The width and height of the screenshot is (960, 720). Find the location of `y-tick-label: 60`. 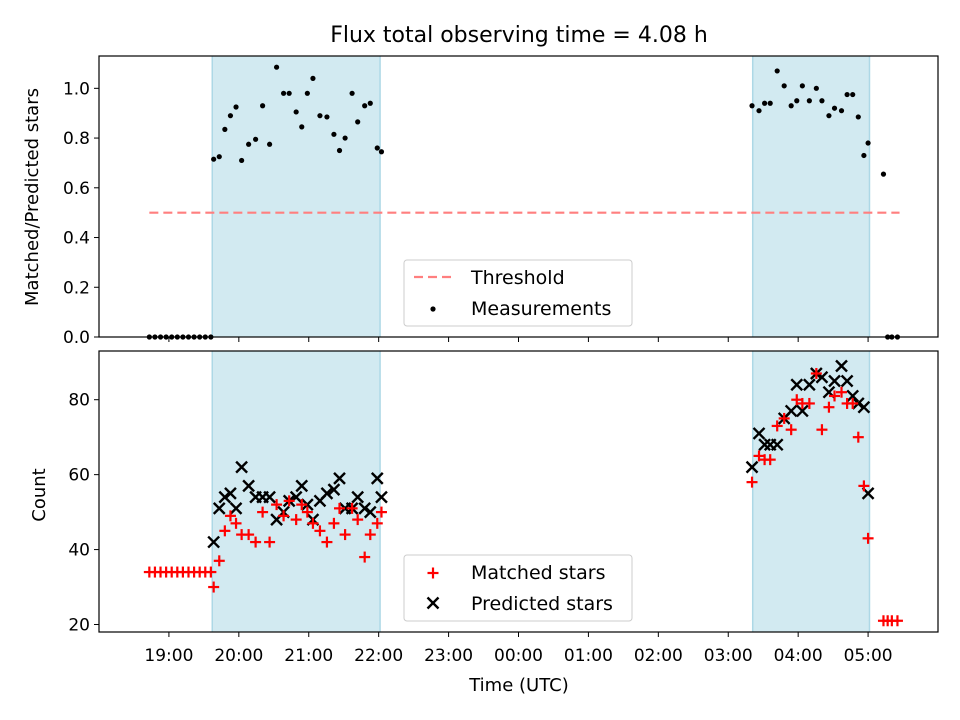

y-tick-label: 60 is located at coordinates (79, 476).